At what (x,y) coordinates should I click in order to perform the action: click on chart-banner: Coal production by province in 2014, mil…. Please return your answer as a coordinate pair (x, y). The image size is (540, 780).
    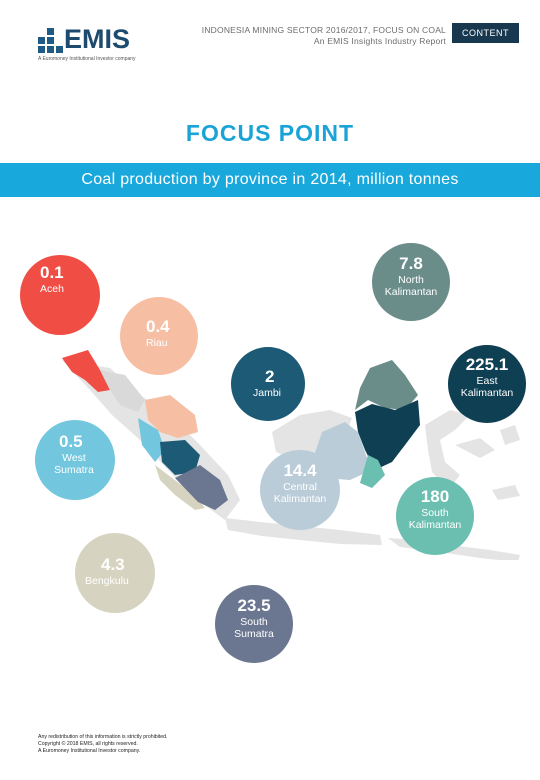
    Looking at the image, I should click on (270, 180).